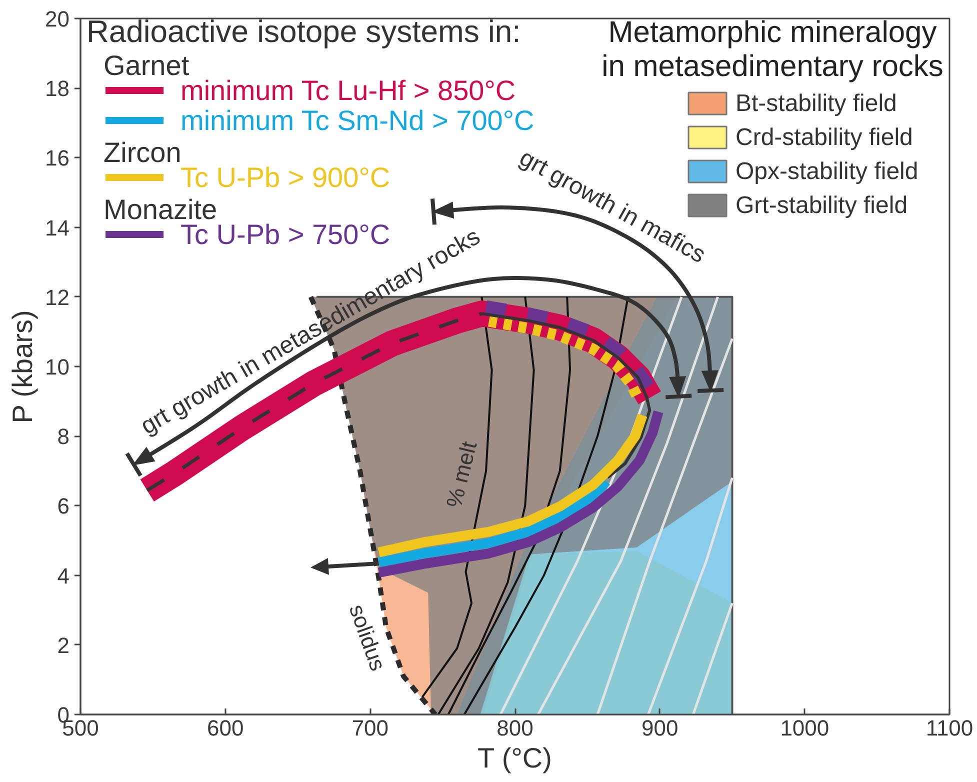  Describe the element at coordinates (659, 728) in the screenshot. I see `x-tick-label: 900` at that location.